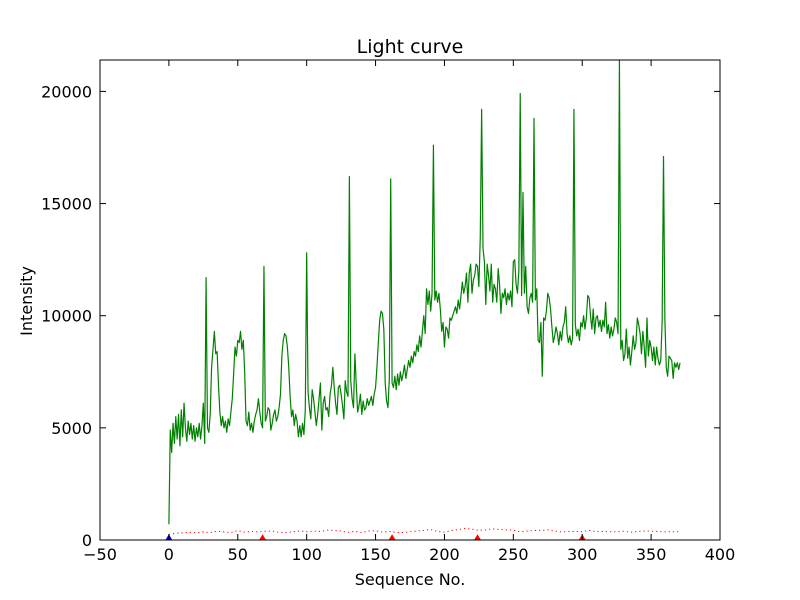  Describe the element at coordinates (651, 554) in the screenshot. I see `x-tick-label: 350` at that location.